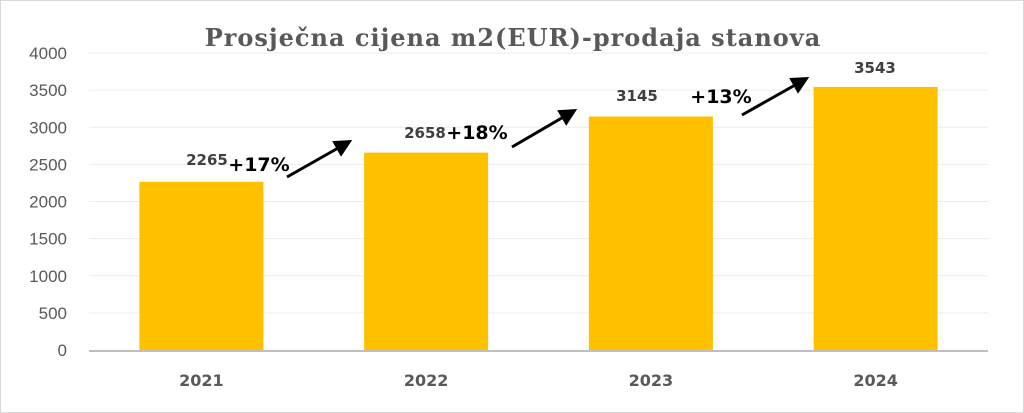  What do you see at coordinates (476, 133) in the screenshot?
I see `growth-label: +18%` at bounding box center [476, 133].